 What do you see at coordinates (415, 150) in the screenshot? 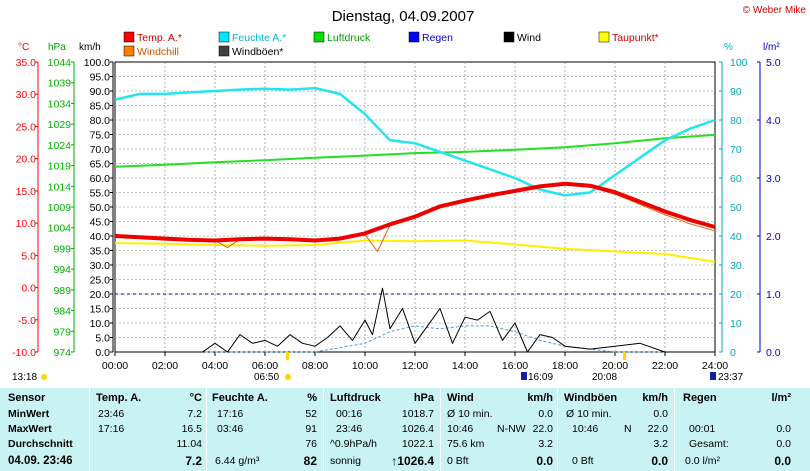
I see `series-luftdruck` at bounding box center [415, 150].